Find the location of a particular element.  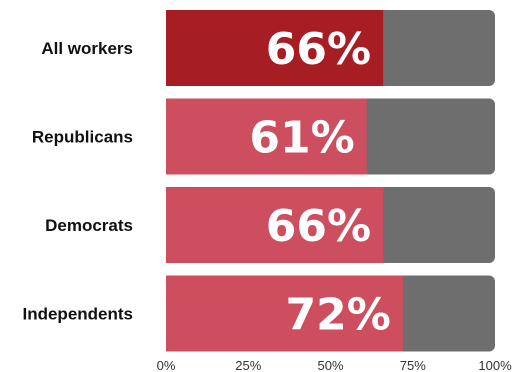

x-tick-label: 75% is located at coordinates (413, 365).